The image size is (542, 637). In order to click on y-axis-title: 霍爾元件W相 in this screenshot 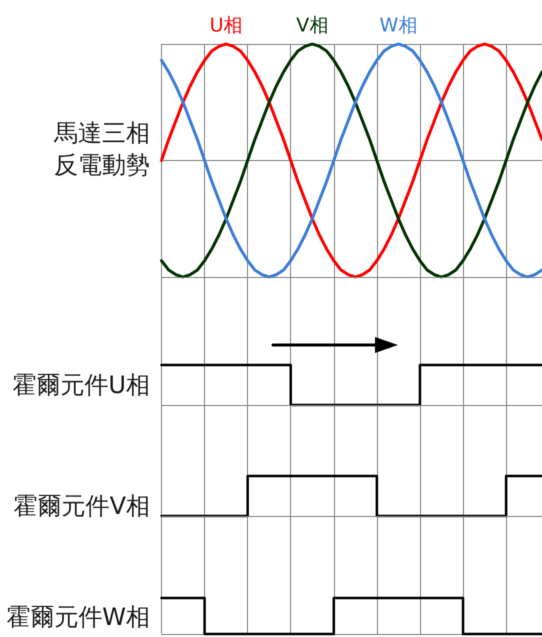, I will do `click(78, 617)`.